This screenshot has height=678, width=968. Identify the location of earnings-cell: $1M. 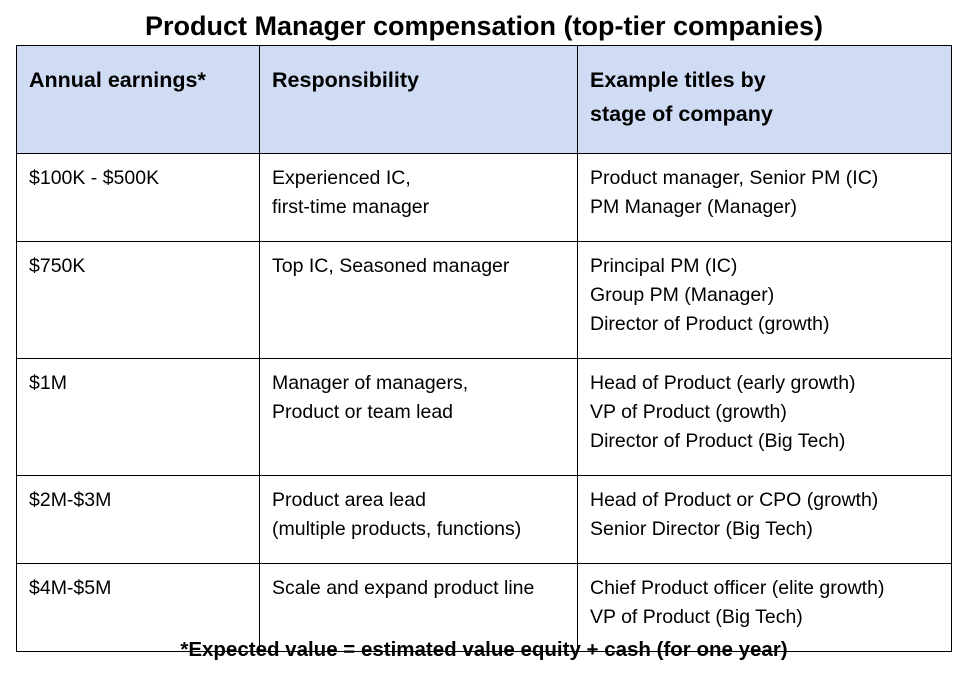
(138, 417).